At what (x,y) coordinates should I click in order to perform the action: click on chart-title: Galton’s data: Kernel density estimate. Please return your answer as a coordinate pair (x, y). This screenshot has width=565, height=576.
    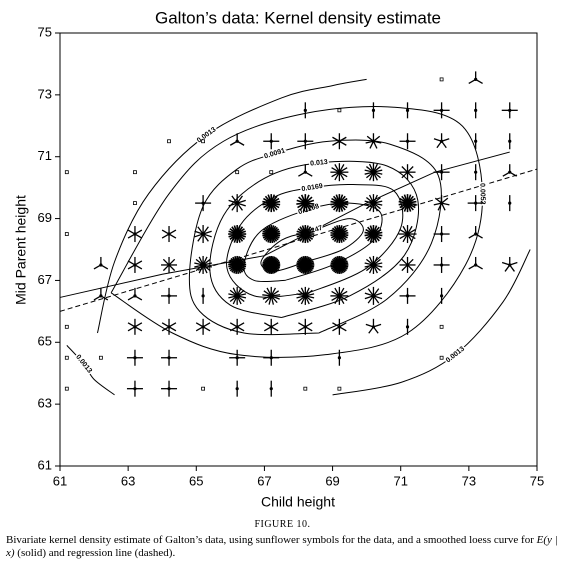
    Looking at the image, I should click on (298, 17).